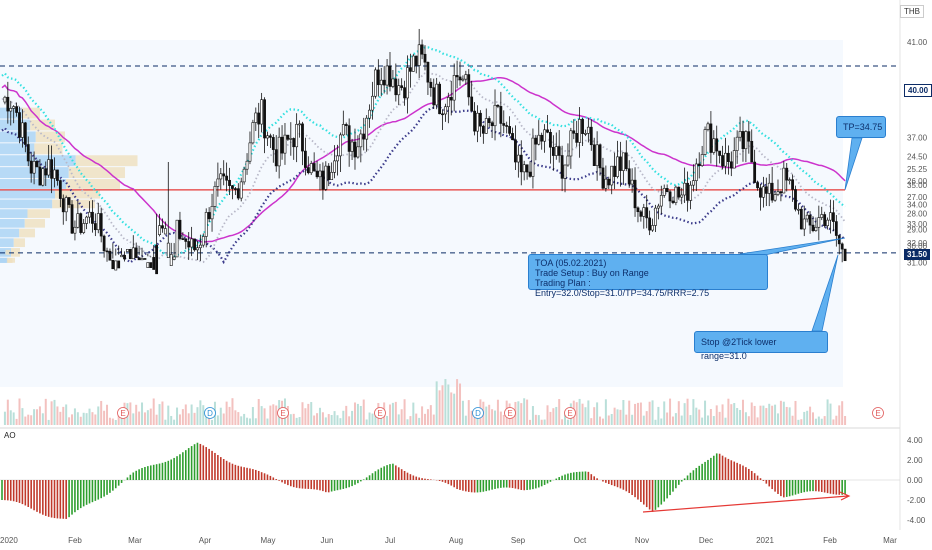 This screenshot has width=932, height=550. I want to click on event-marker-label: E, so click(877, 413).